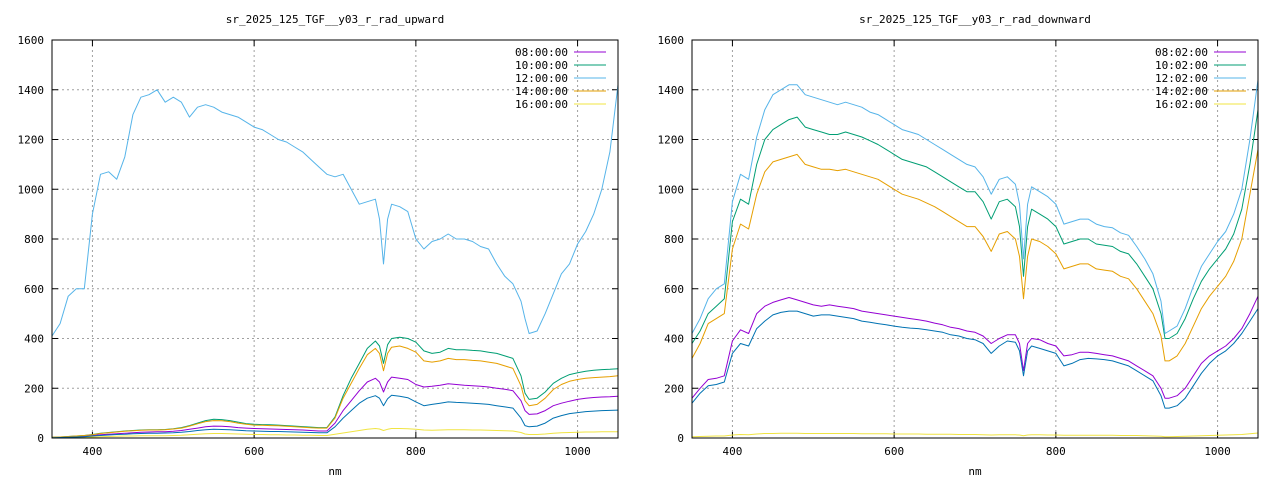  Describe the element at coordinates (975, 19) in the screenshot. I see `chart-title: sr_2025_125_TGF__y03_r_rad_downward` at that location.